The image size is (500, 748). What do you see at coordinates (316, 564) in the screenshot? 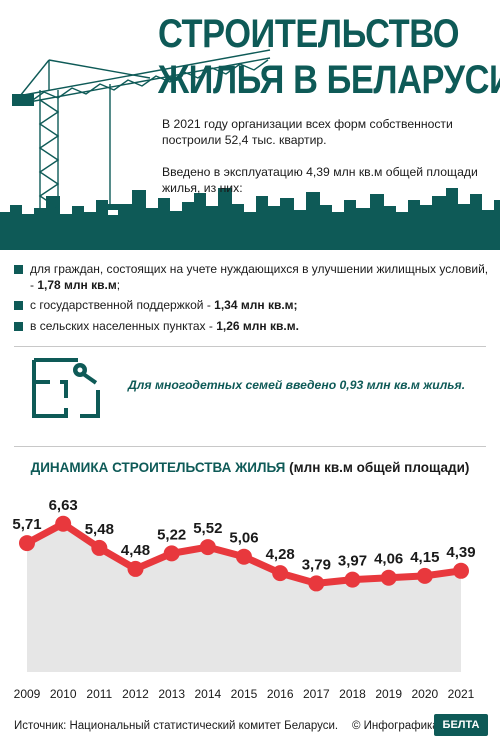
I see `data-label-2017: 3,79` at bounding box center [316, 564].